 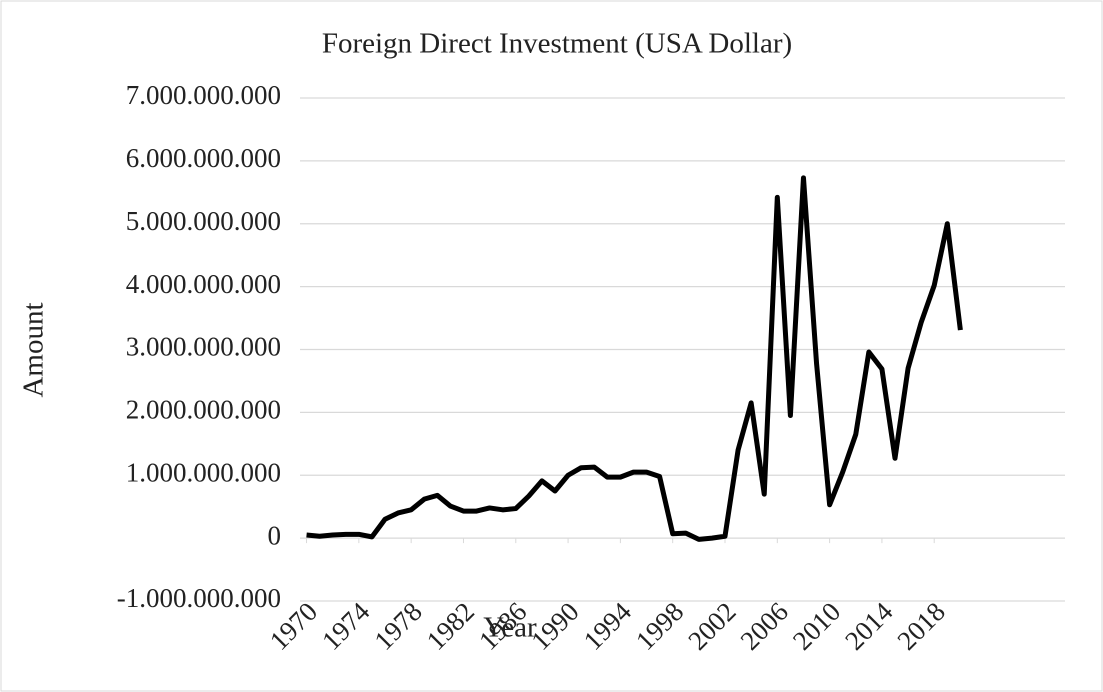 What do you see at coordinates (203, 221) in the screenshot?
I see `y-tick-label: 5.000.000.000` at bounding box center [203, 221].